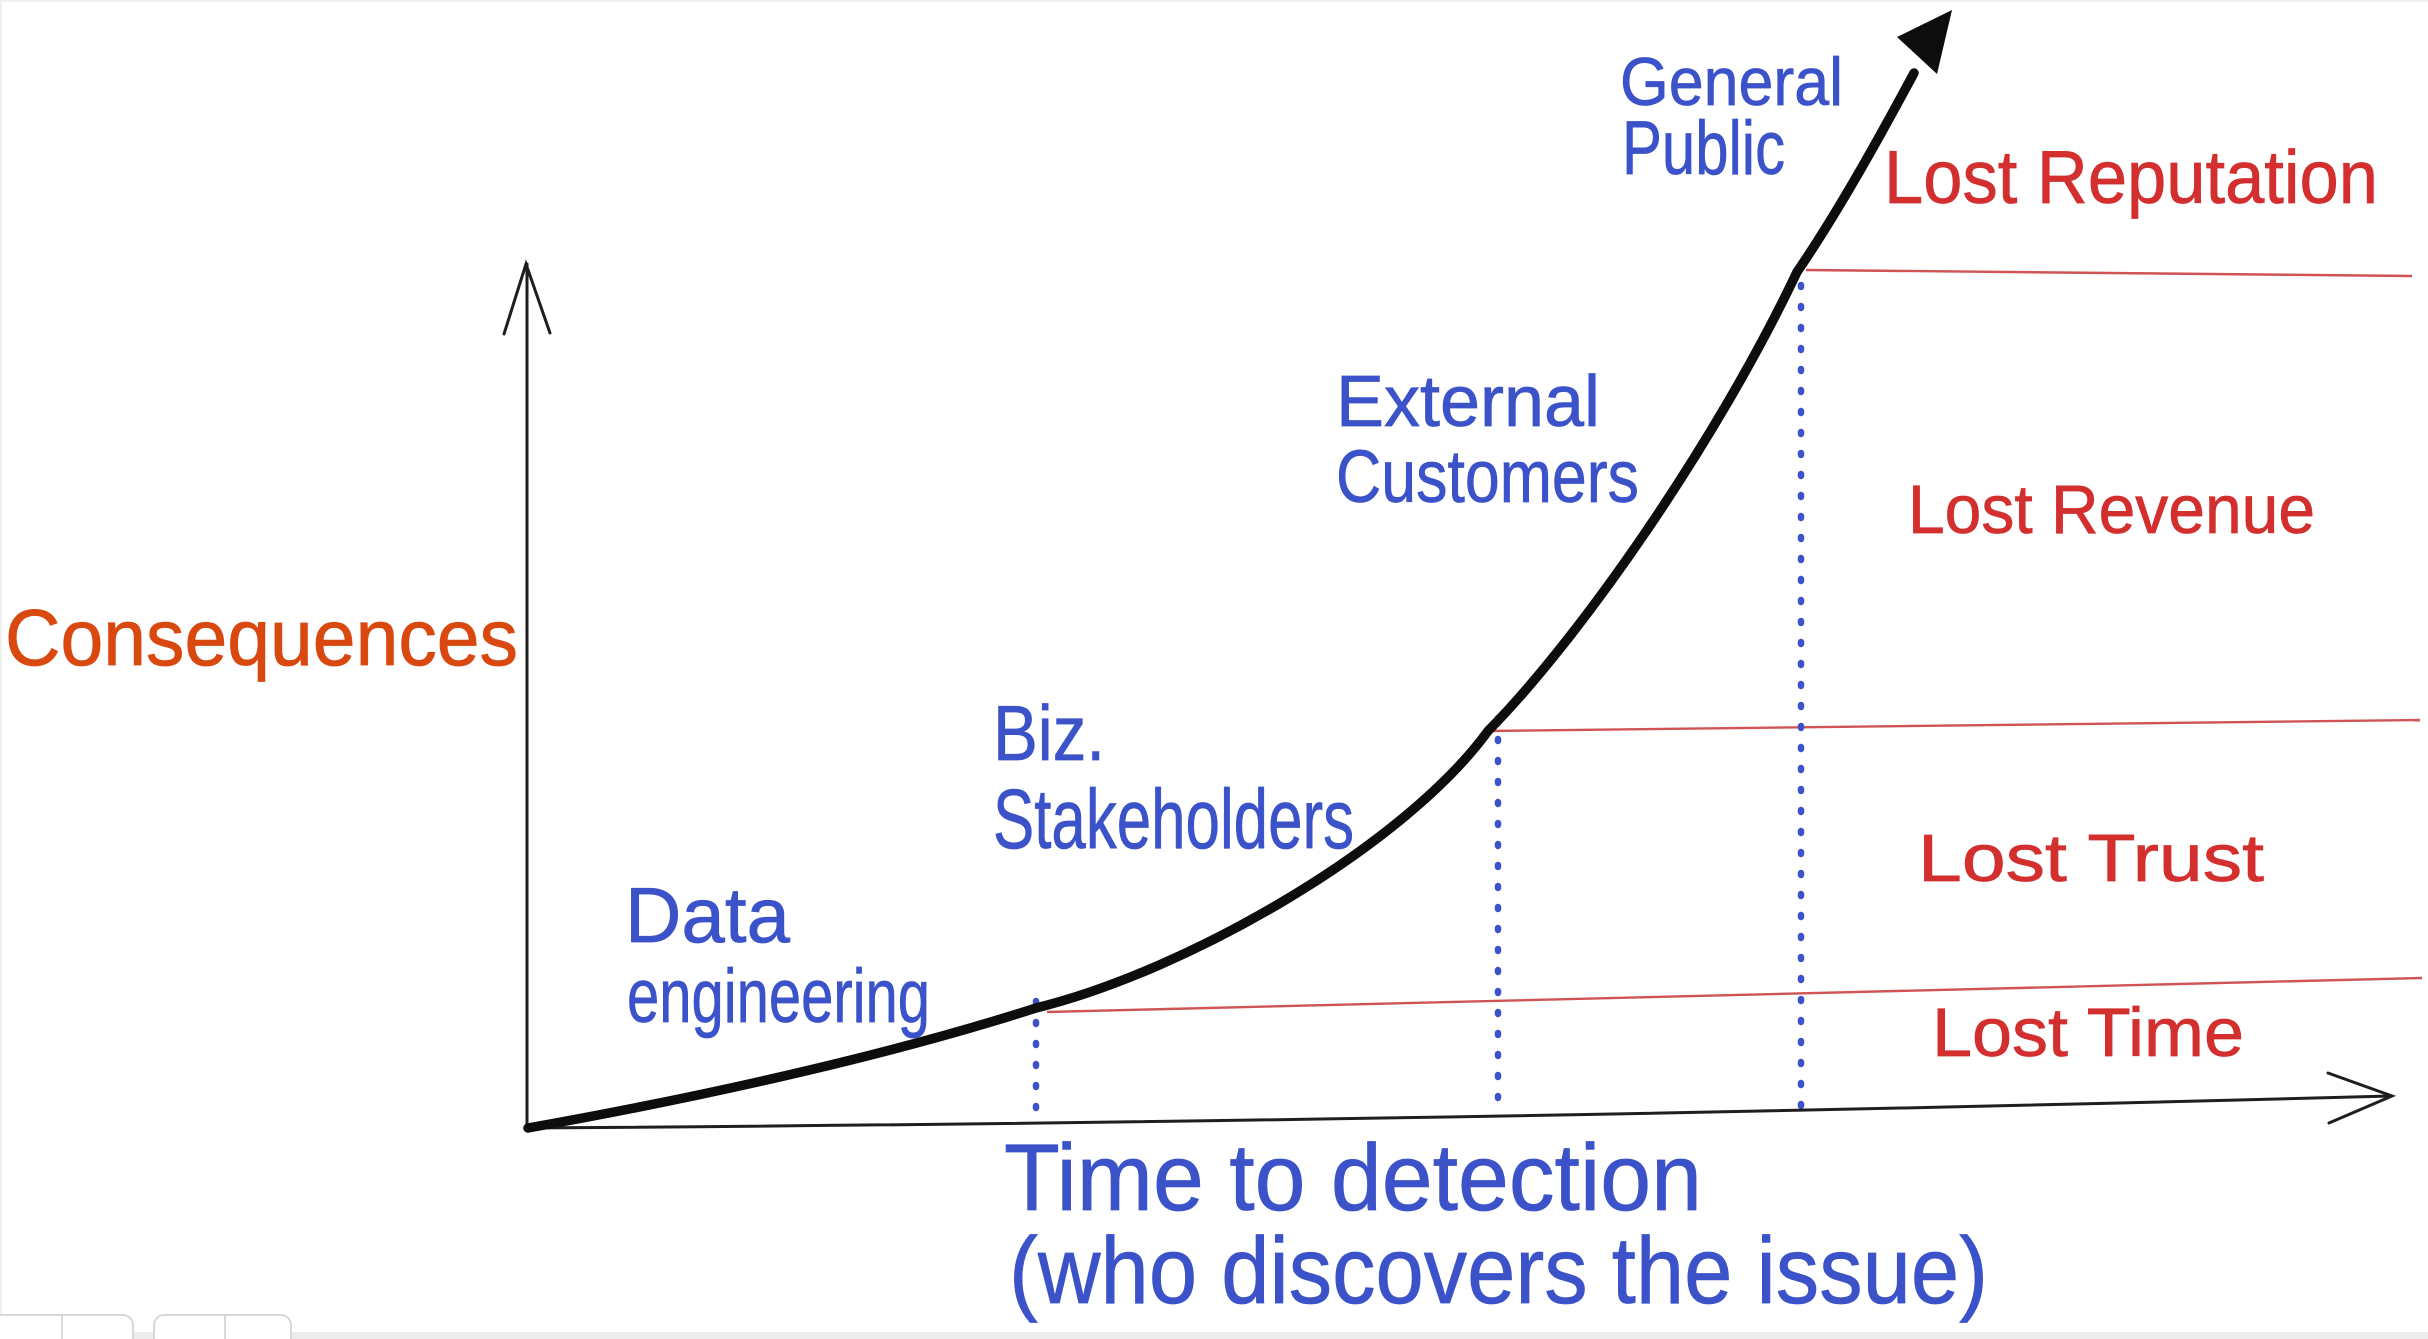 The height and width of the screenshot is (1339, 2428). What do you see at coordinates (1498, 1271) in the screenshot?
I see `svg-text: (who discovers the issue)` at bounding box center [1498, 1271].